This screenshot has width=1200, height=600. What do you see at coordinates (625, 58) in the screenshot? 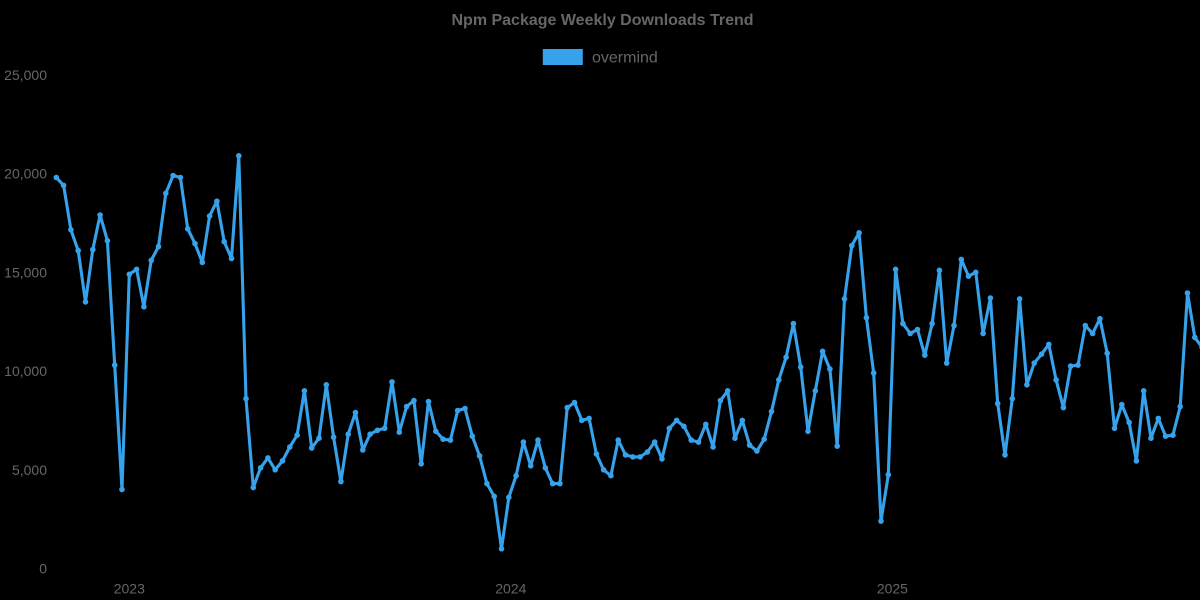
I see `svg-text: overmind` at bounding box center [625, 58].